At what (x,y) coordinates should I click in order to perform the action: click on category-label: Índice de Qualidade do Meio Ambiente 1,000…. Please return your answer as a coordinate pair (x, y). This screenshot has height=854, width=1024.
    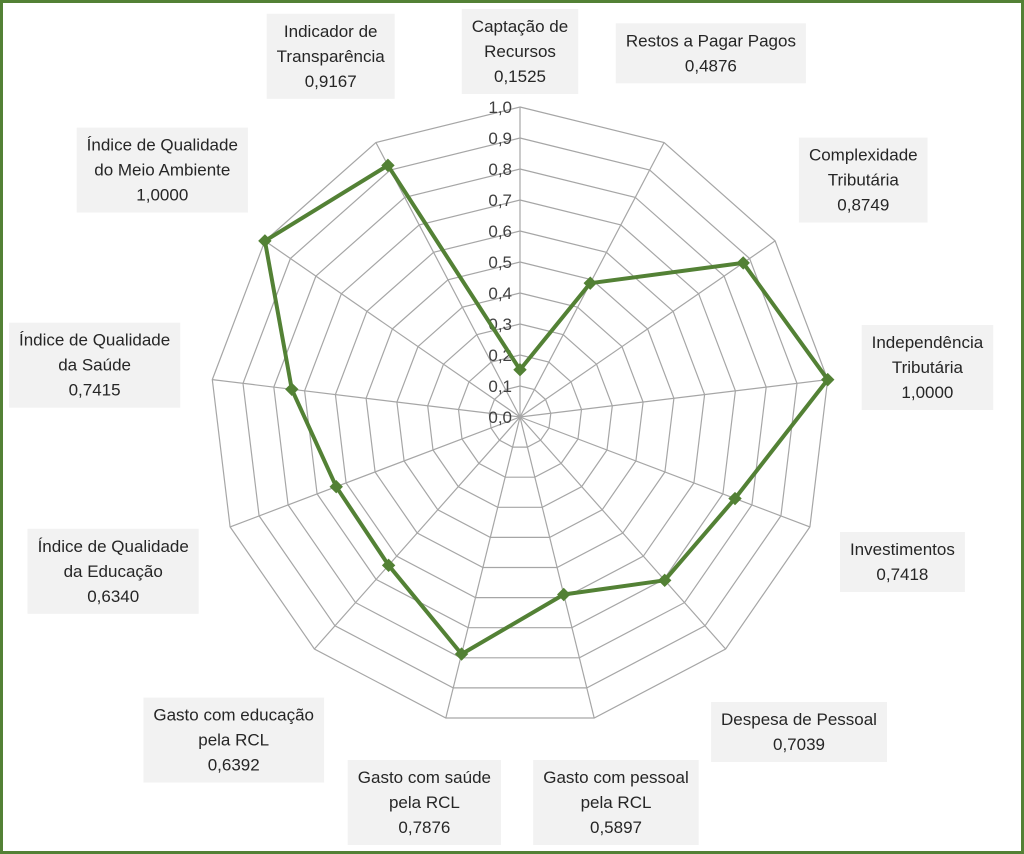
    Looking at the image, I should click on (162, 170).